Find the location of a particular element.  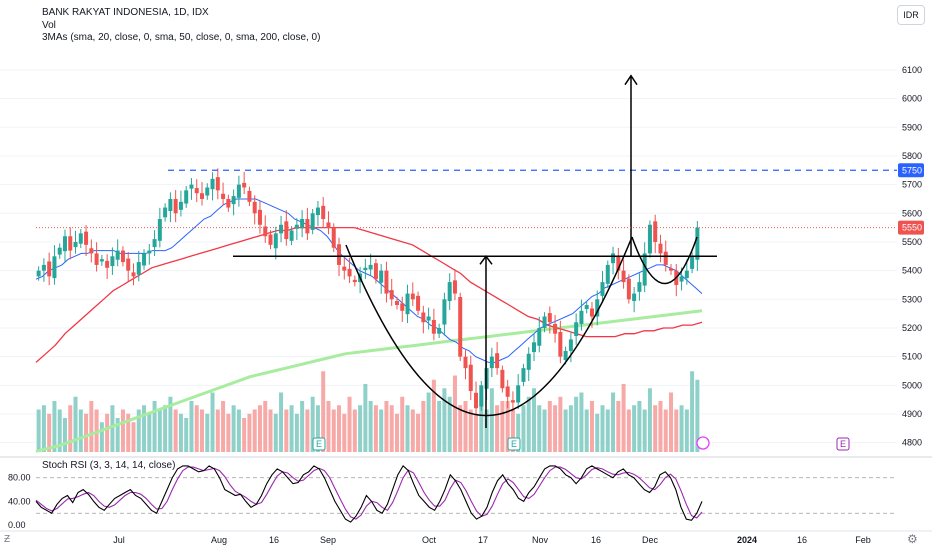

tradingview-logo-icon: Ƶ is located at coordinates (7, 539).